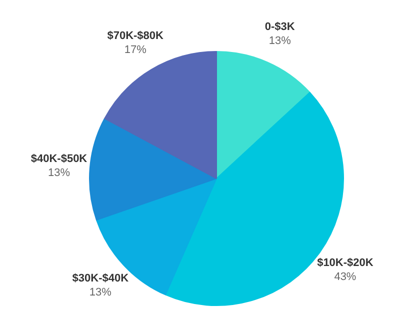  What do you see at coordinates (100, 278) in the screenshot?
I see `slice-label: $30K-$40K` at bounding box center [100, 278].